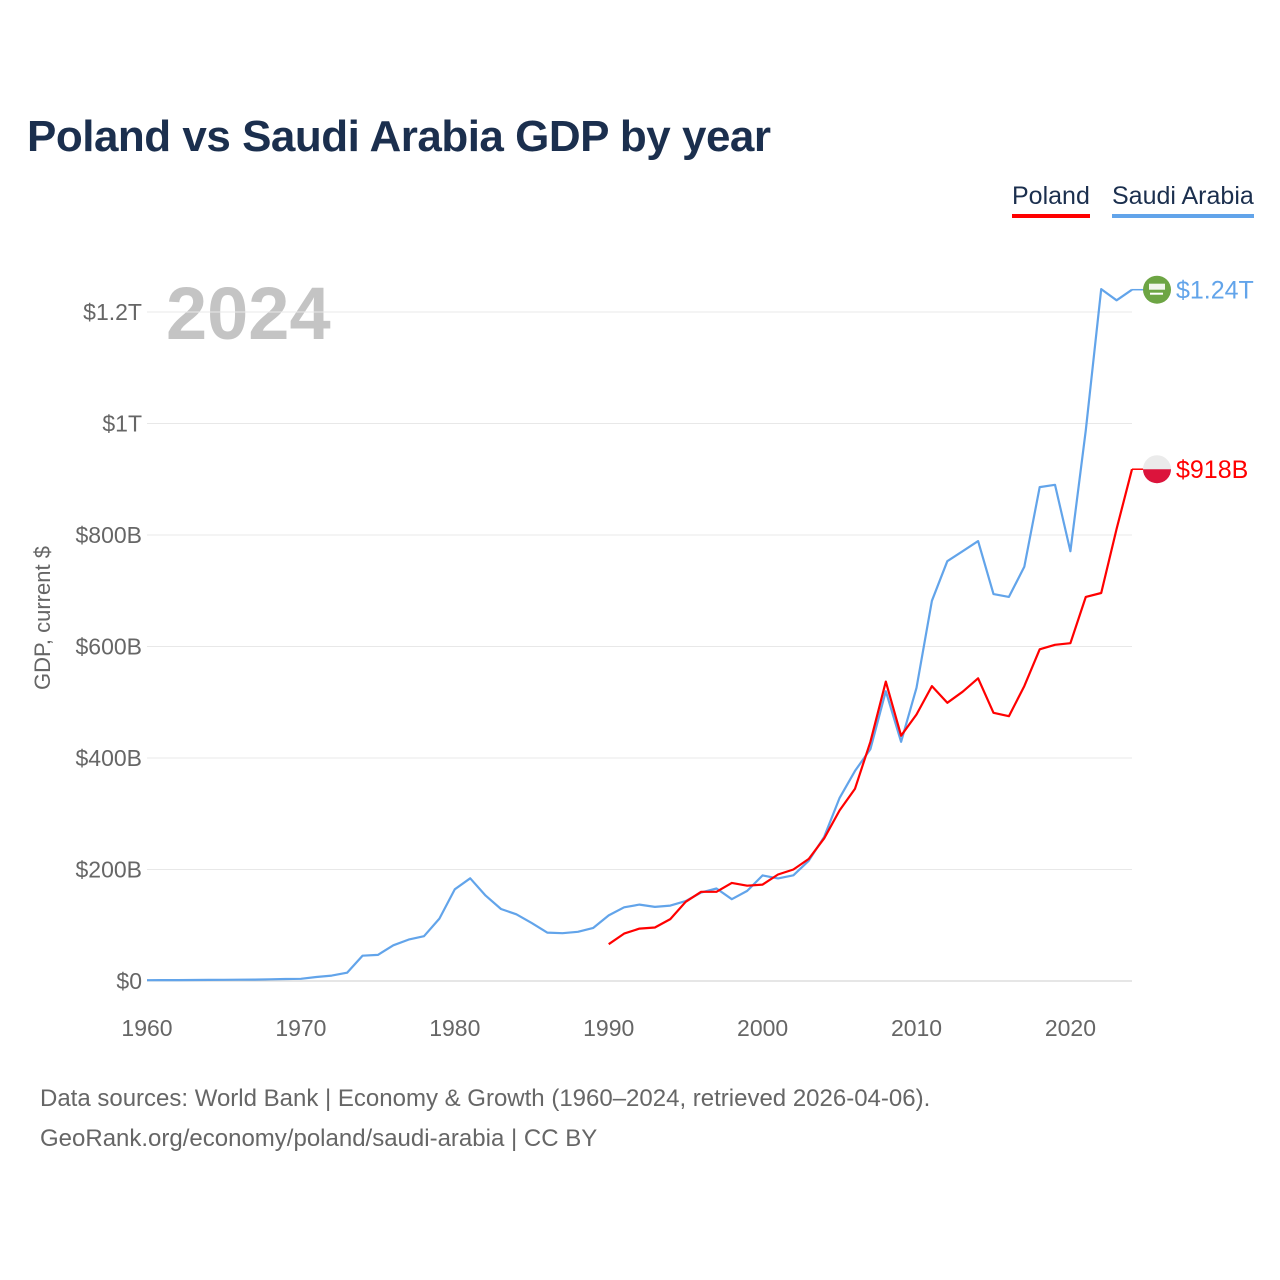 Image resolution: width=1280 pixels, height=1280 pixels. What do you see at coordinates (129, 981) in the screenshot?
I see `y-tick-label: $0` at bounding box center [129, 981].